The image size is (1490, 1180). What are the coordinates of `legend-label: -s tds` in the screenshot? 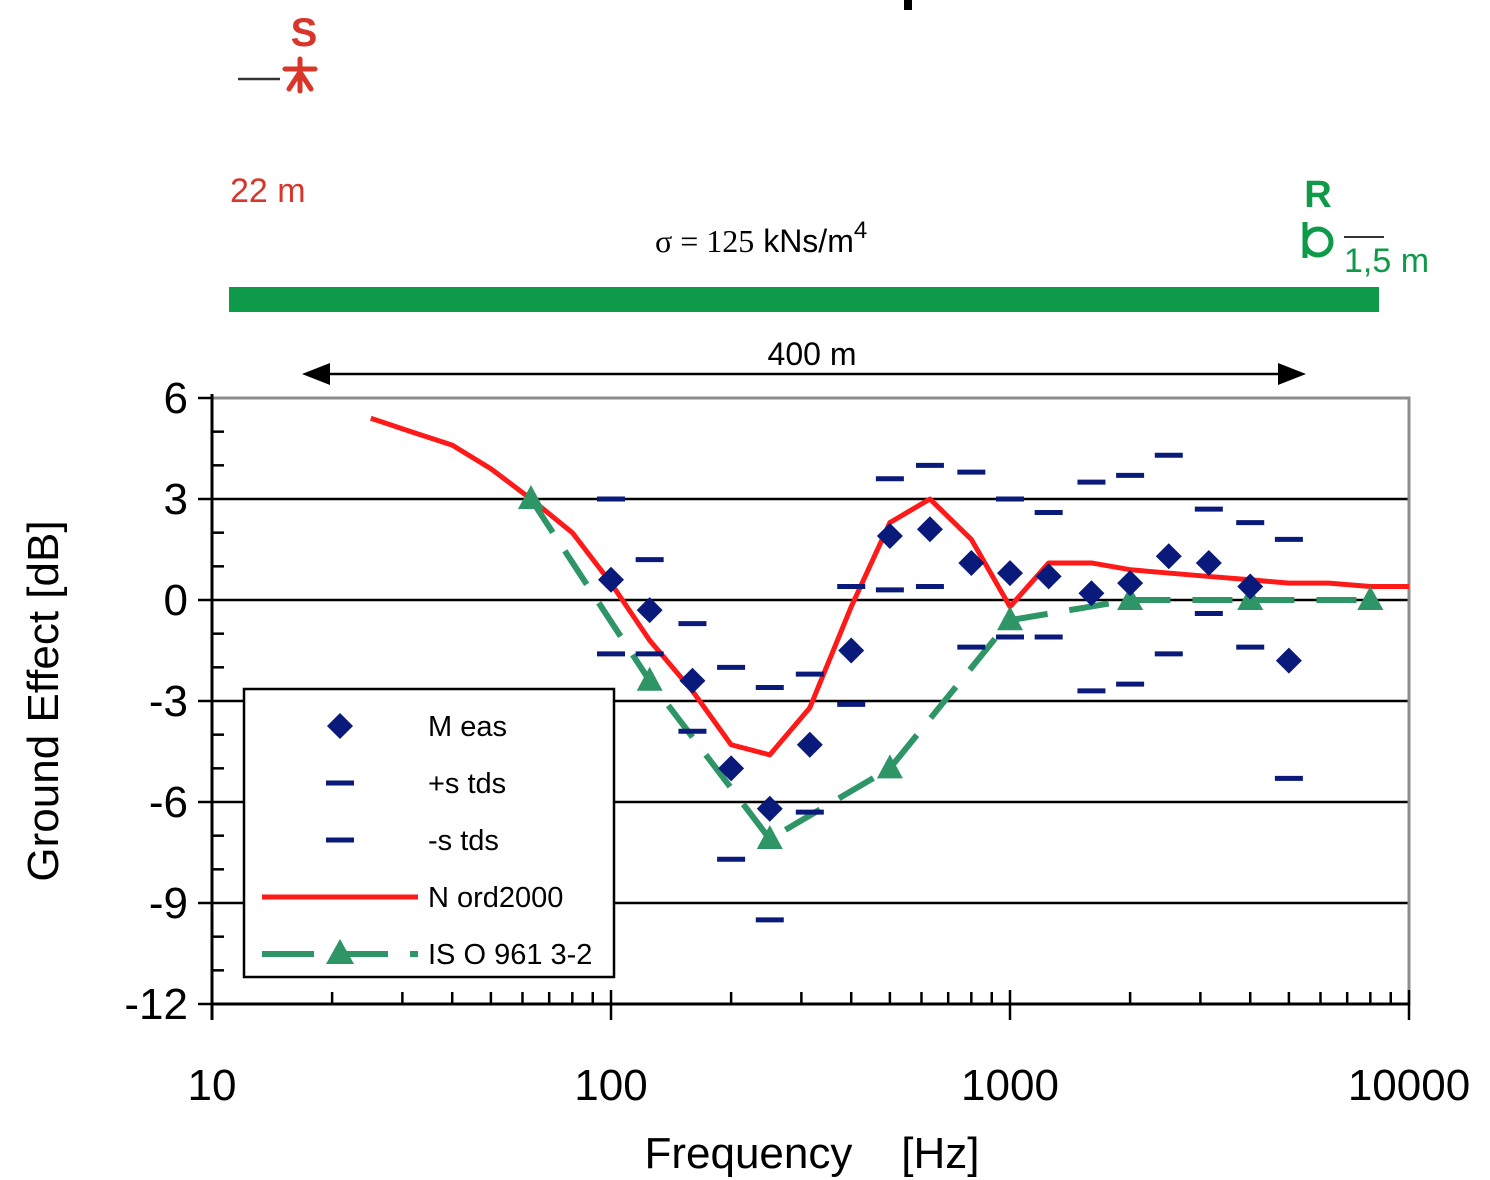 It's located at (463, 841).